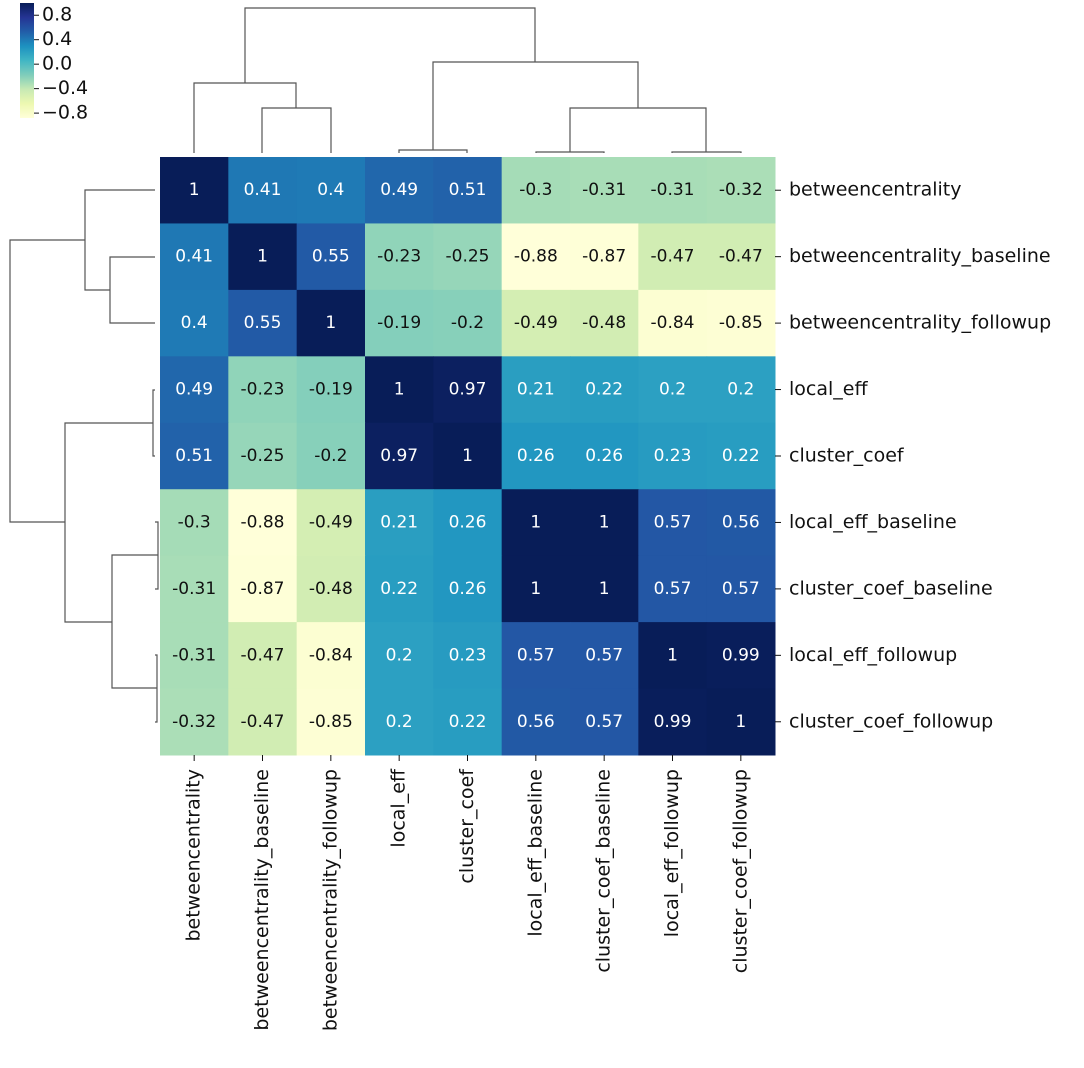  Describe the element at coordinates (399, 807) in the screenshot. I see `x-tick-label: local_eff` at that location.